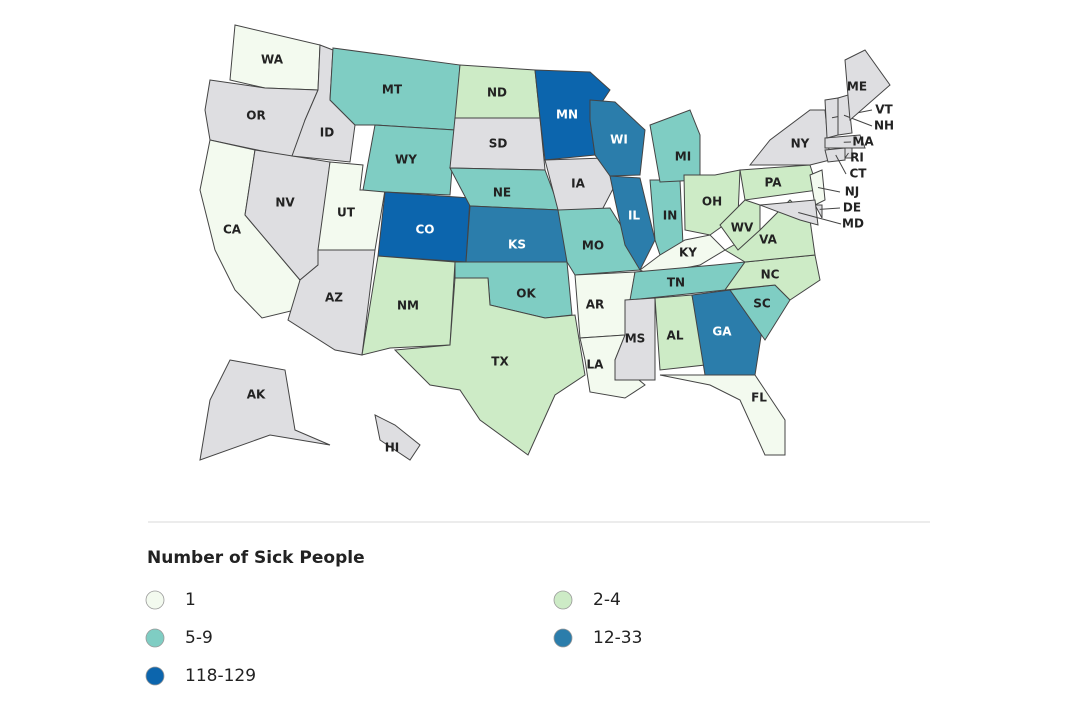  Describe the element at coordinates (595, 305) in the screenshot. I see `state-label: AR` at that location.